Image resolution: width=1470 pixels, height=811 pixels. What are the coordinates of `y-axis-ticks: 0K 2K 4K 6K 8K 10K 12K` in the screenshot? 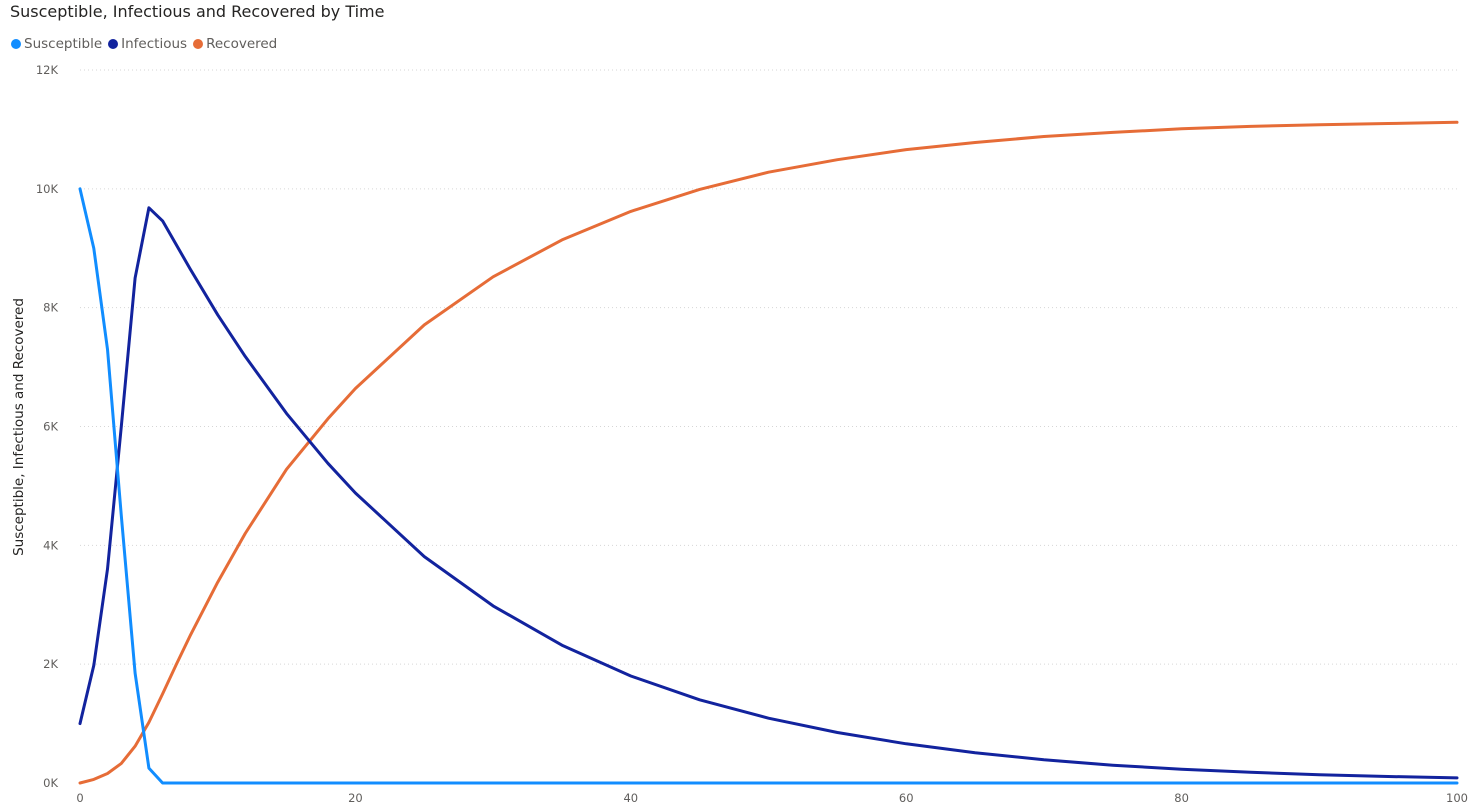 It's located at (47, 426).